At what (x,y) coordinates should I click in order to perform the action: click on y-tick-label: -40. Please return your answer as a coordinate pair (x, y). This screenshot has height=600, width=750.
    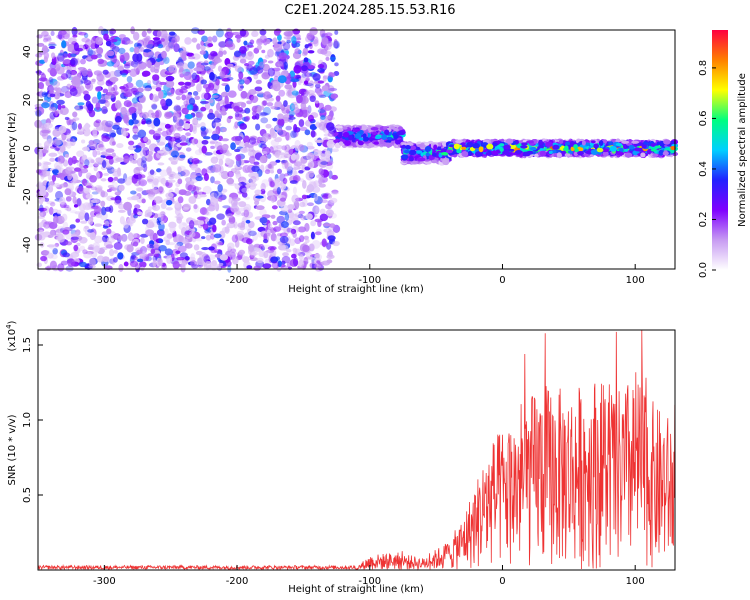
    Looking at the image, I should click on (27, 245).